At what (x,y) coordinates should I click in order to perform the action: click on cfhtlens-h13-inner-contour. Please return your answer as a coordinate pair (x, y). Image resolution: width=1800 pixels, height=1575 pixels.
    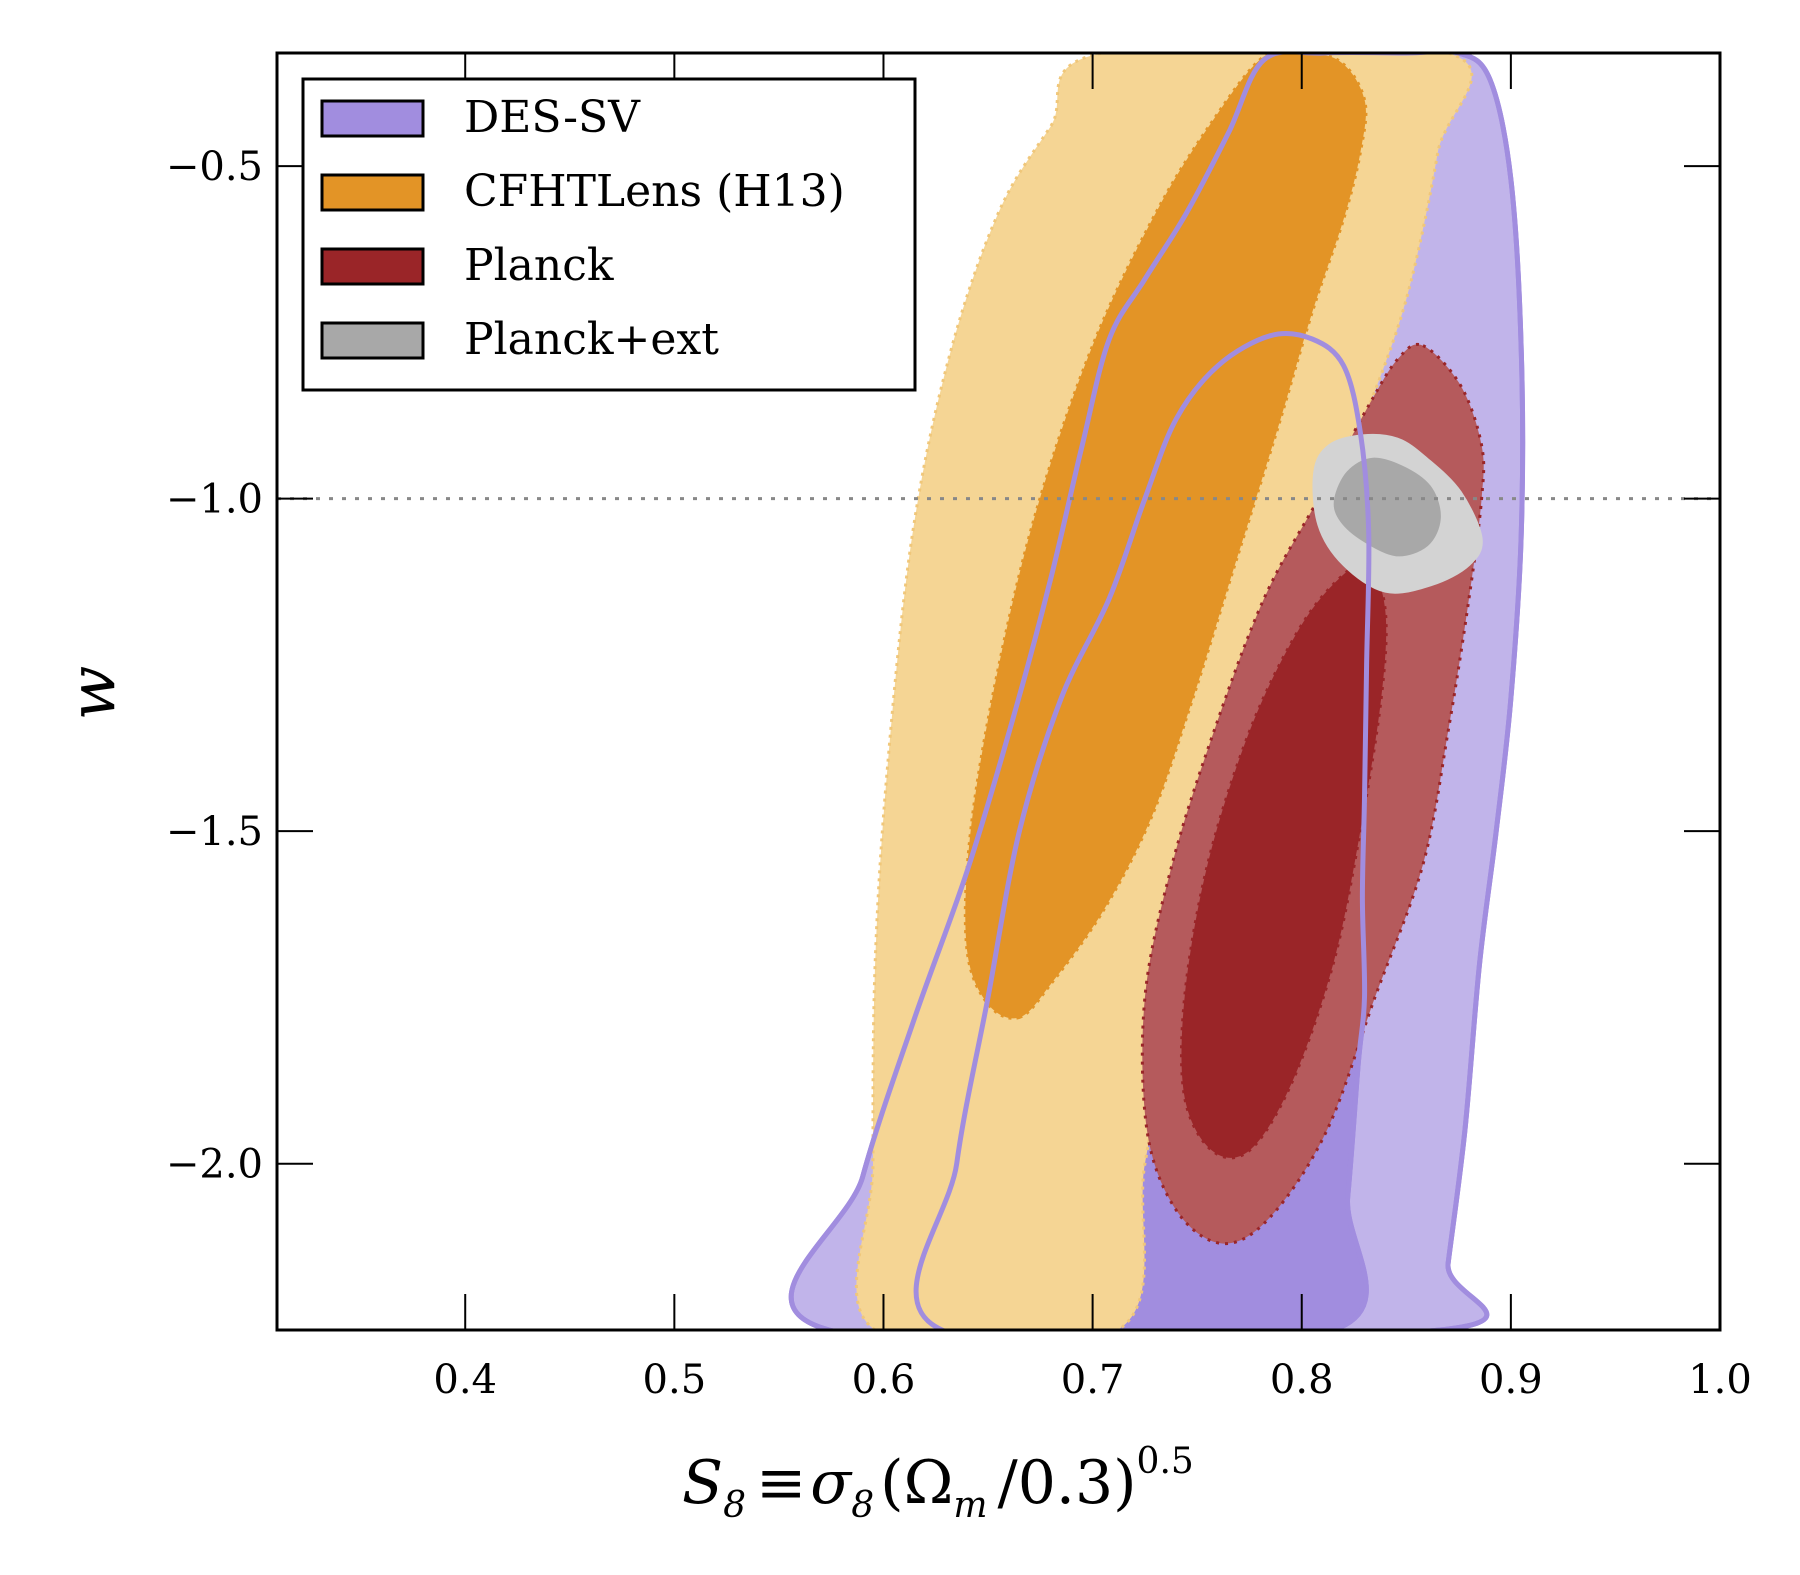
    Looking at the image, I should click on (1165, 536).